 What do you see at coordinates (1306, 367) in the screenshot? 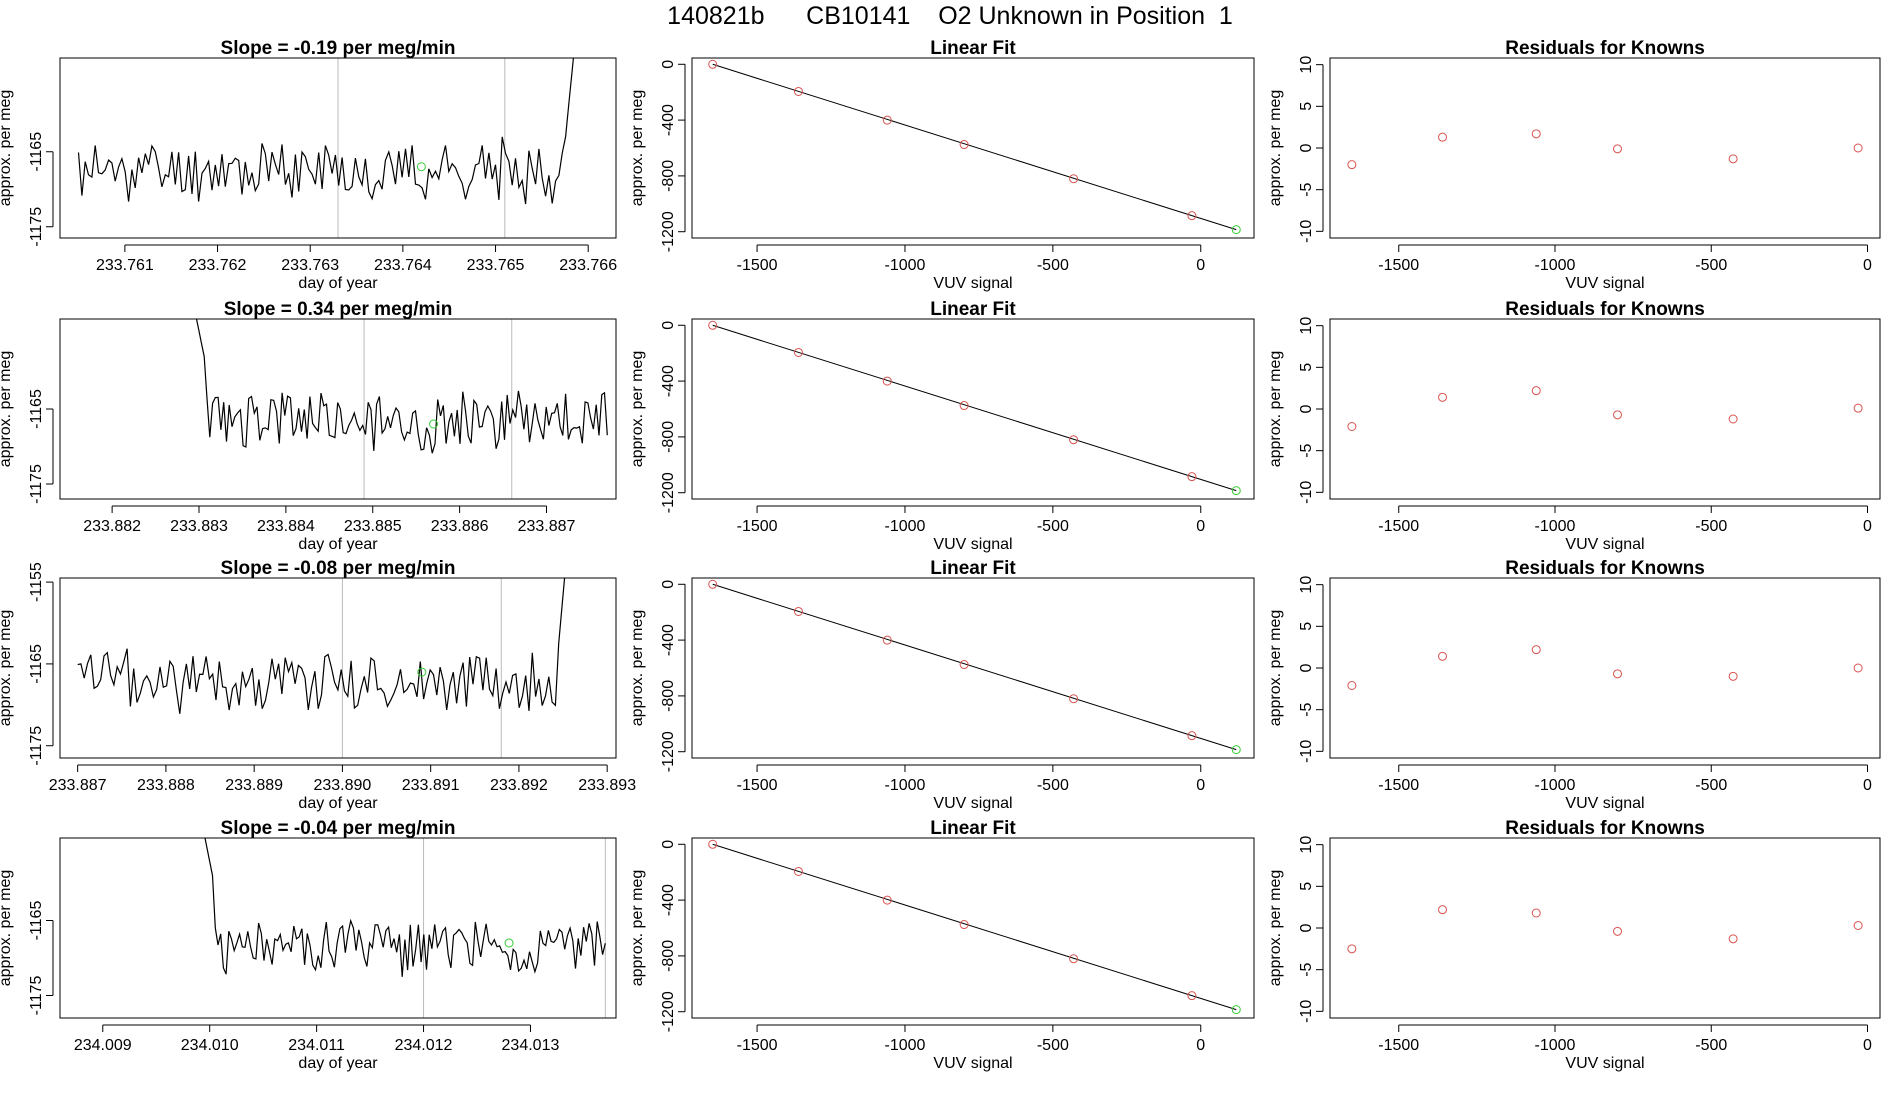
I see `y-tick-label: 5` at bounding box center [1306, 367].